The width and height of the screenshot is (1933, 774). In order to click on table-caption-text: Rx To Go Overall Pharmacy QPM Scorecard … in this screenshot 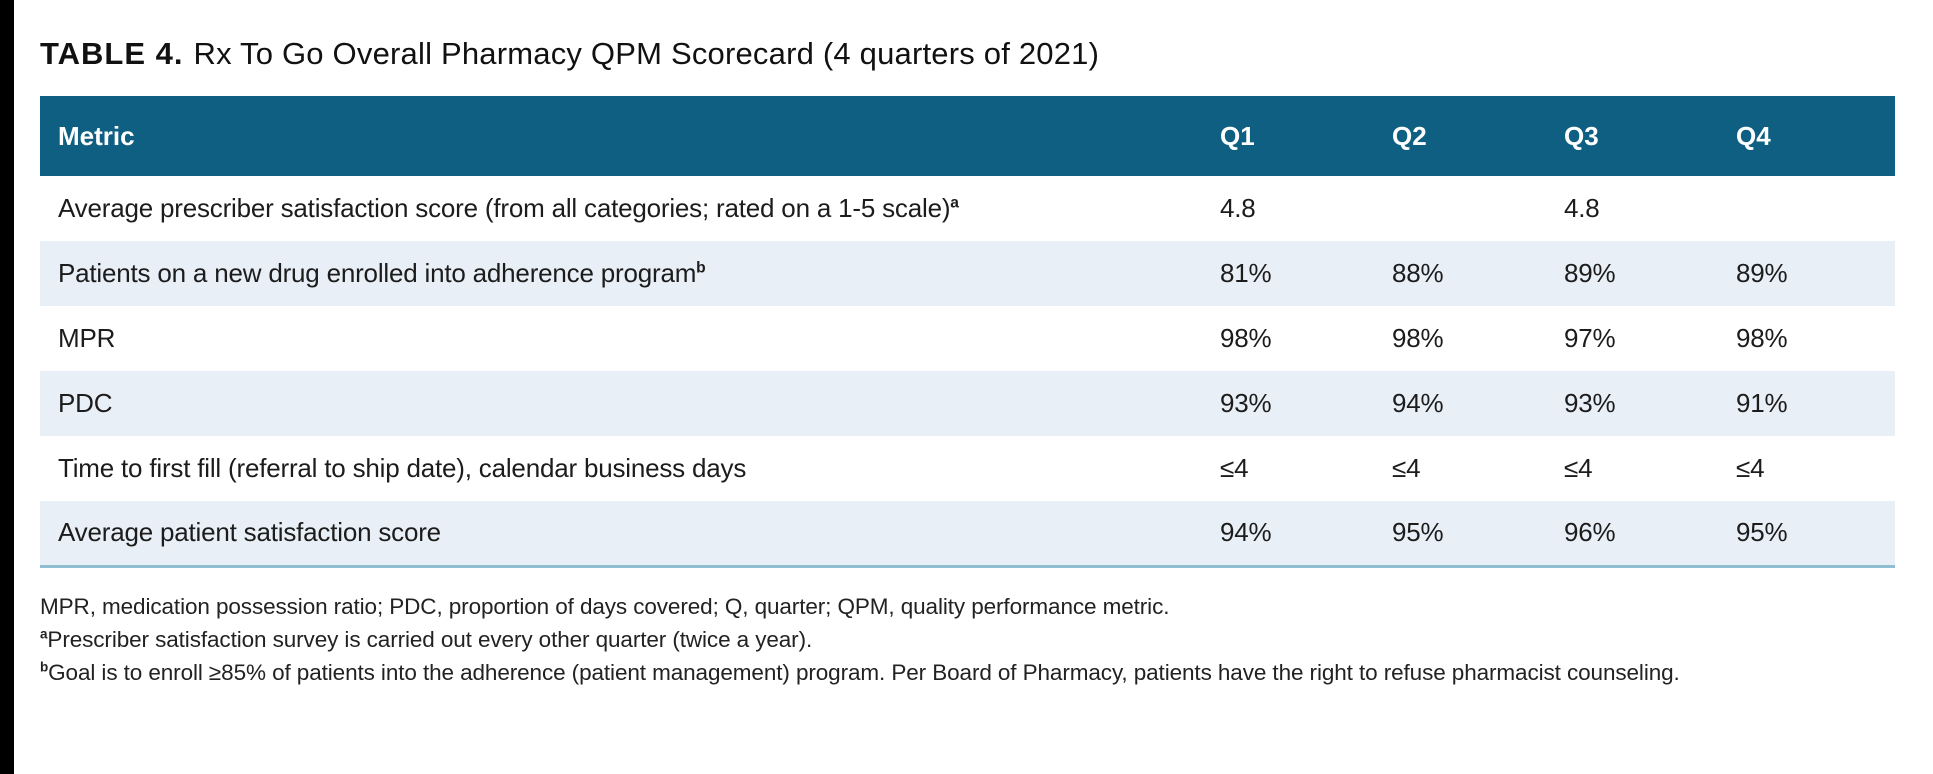, I will do `click(646, 53)`.